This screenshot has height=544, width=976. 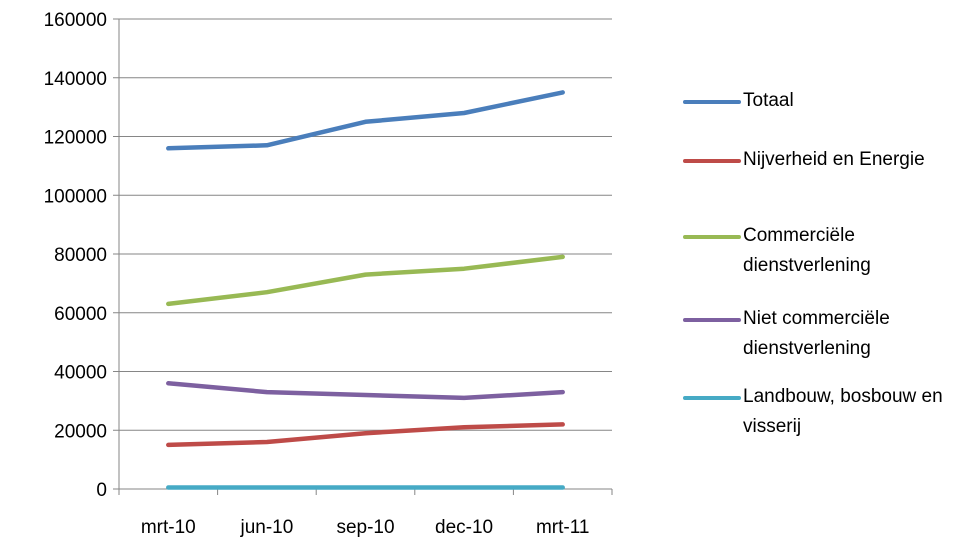 I want to click on legend-item-nijverheid: Nijverheid en Energie, so click(x=828, y=161).